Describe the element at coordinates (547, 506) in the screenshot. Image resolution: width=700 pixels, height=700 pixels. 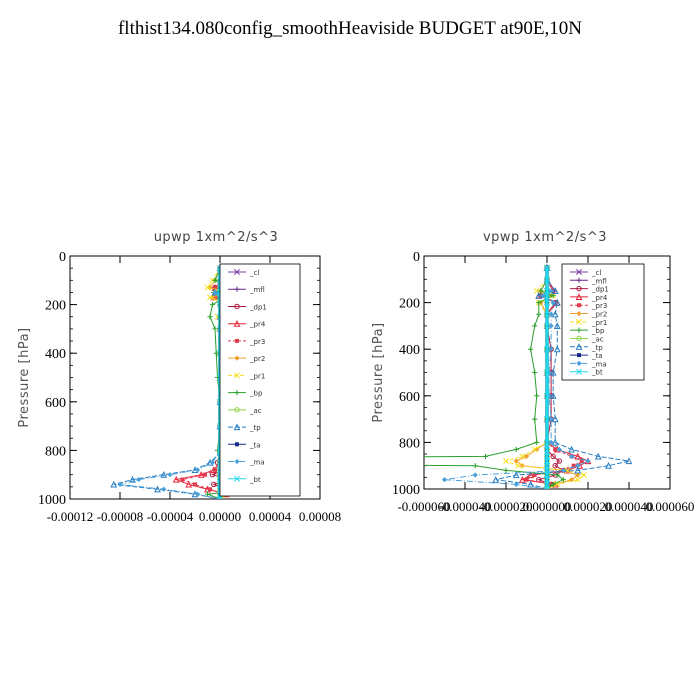
I see `x-tick-label: 0.000000` at that location.